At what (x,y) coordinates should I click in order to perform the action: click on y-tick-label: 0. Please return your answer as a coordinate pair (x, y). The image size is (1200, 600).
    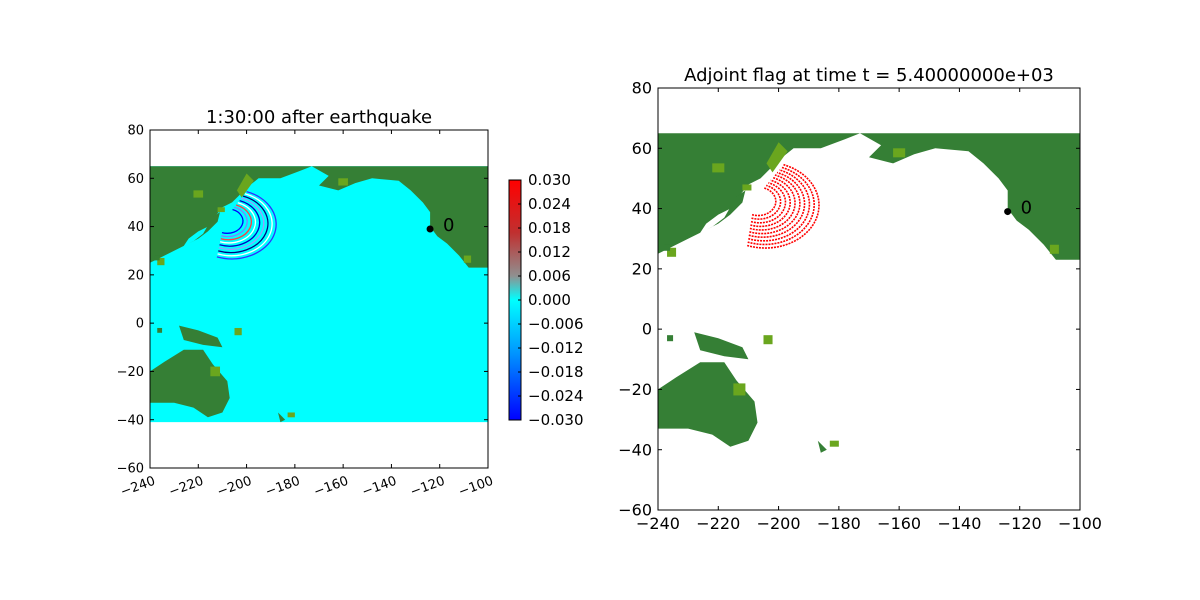
    Looking at the image, I should click on (647, 329).